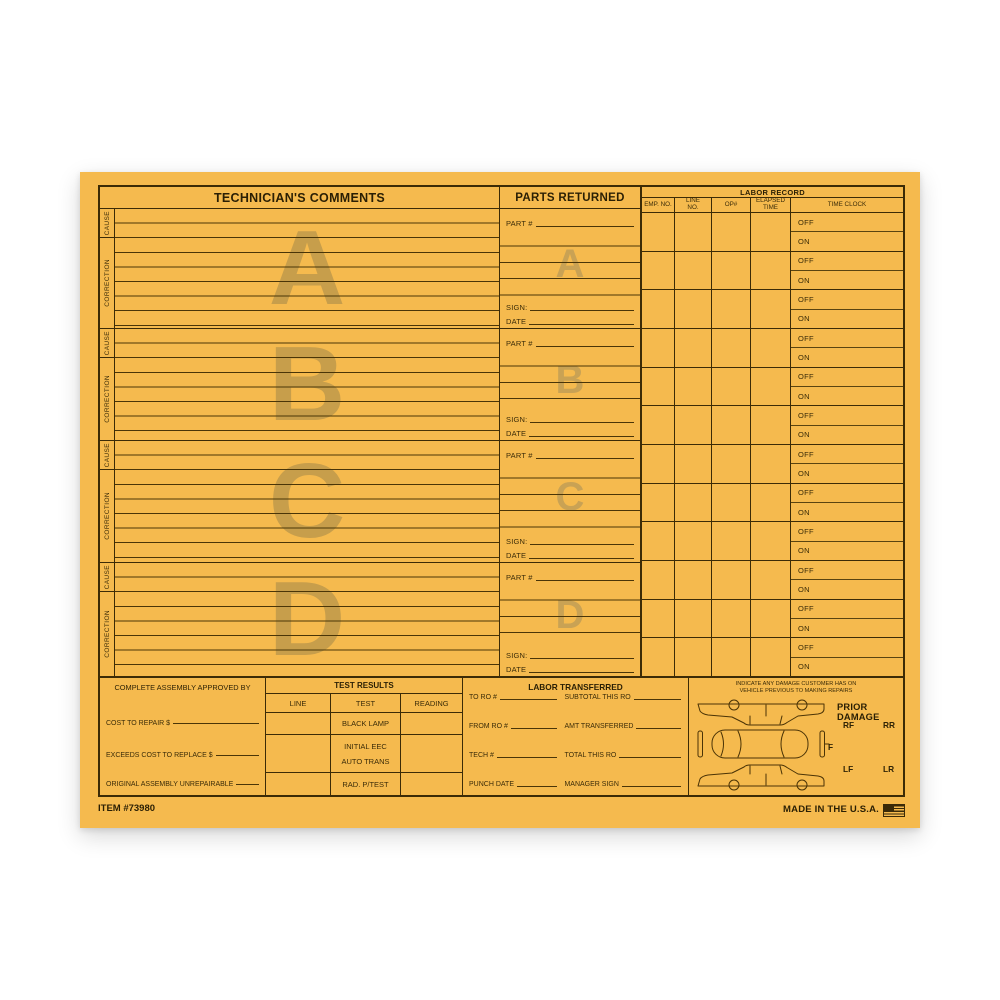 Image resolution: width=1000 pixels, height=1000 pixels. I want to click on reading-cell, so click(431, 784).